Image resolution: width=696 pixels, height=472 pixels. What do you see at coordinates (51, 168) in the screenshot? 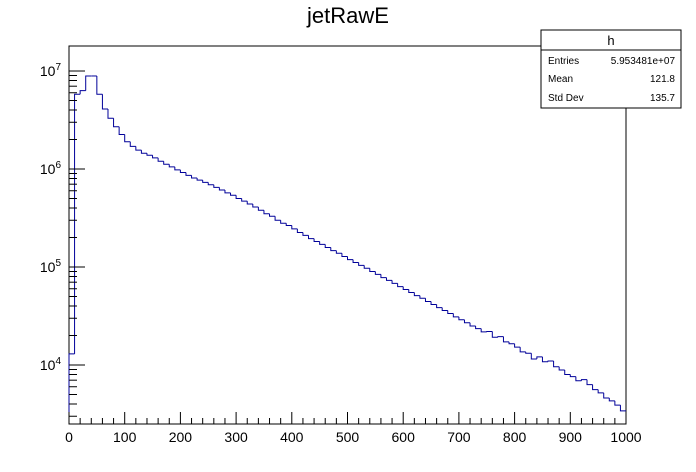
I see `y-tick-label: 10⁶` at bounding box center [51, 168].